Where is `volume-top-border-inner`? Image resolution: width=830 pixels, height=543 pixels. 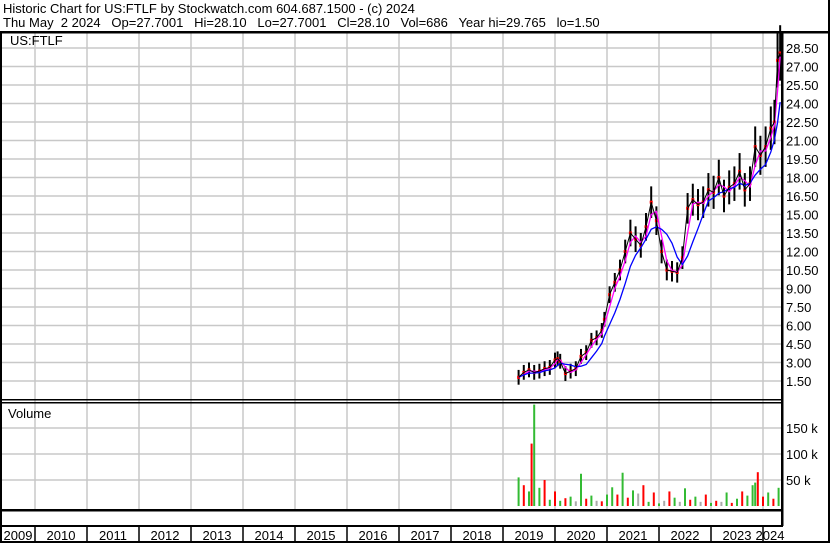
volume-top-border-inner is located at coordinates (391, 403).